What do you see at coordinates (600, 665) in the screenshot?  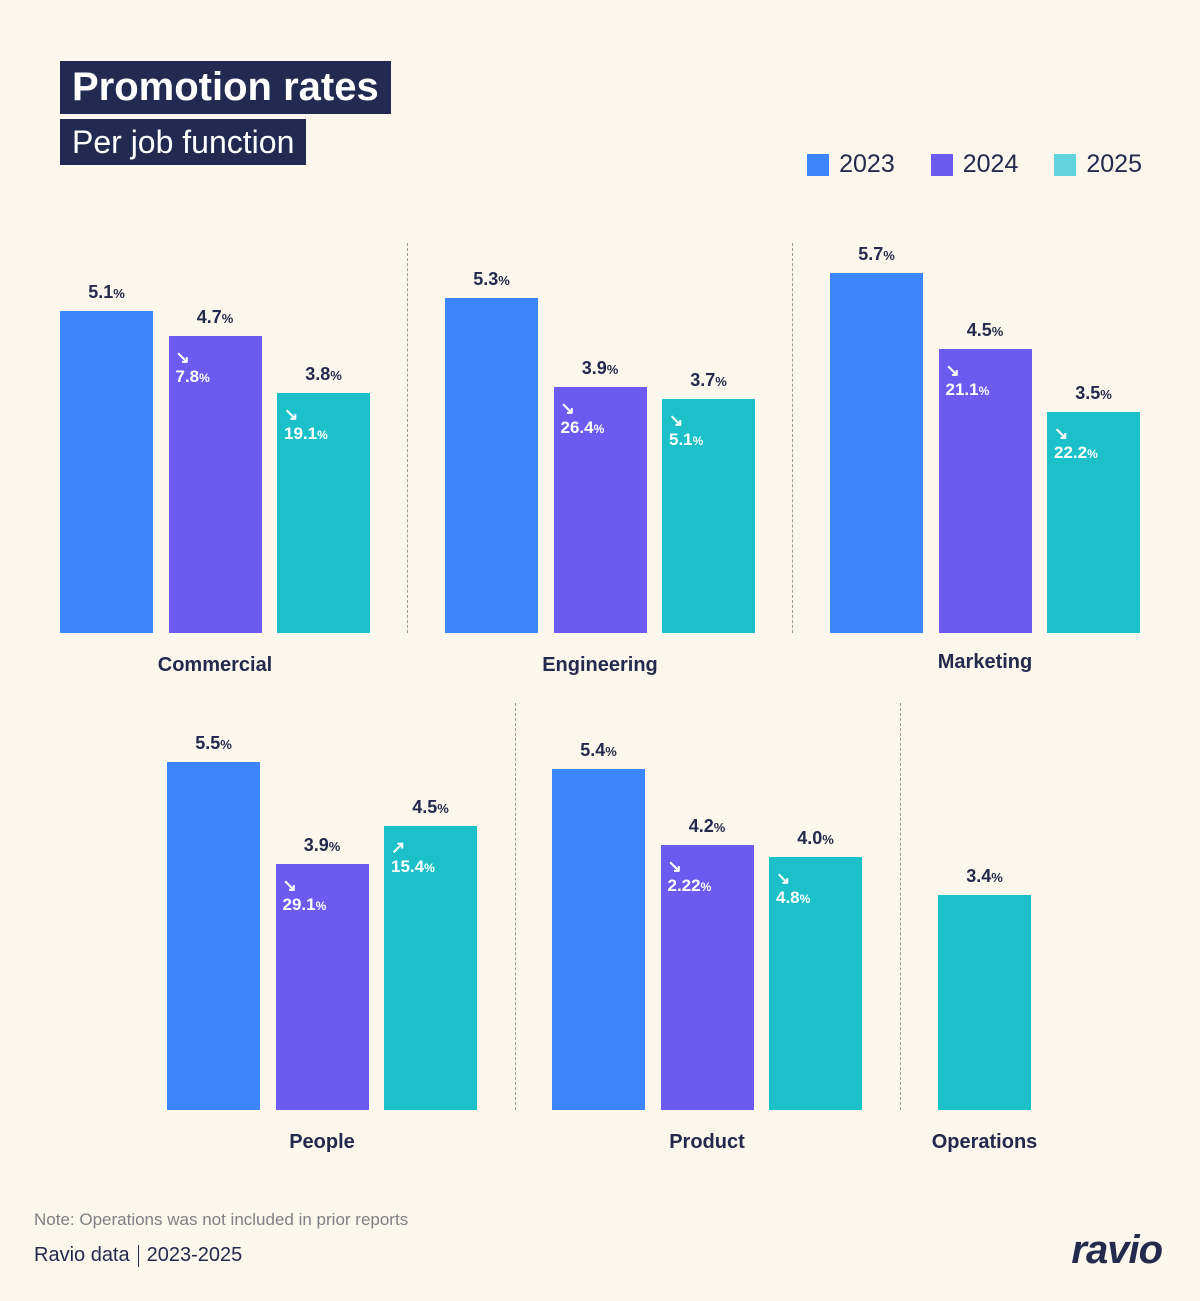 I see `category-label: Engineering` at bounding box center [600, 665].